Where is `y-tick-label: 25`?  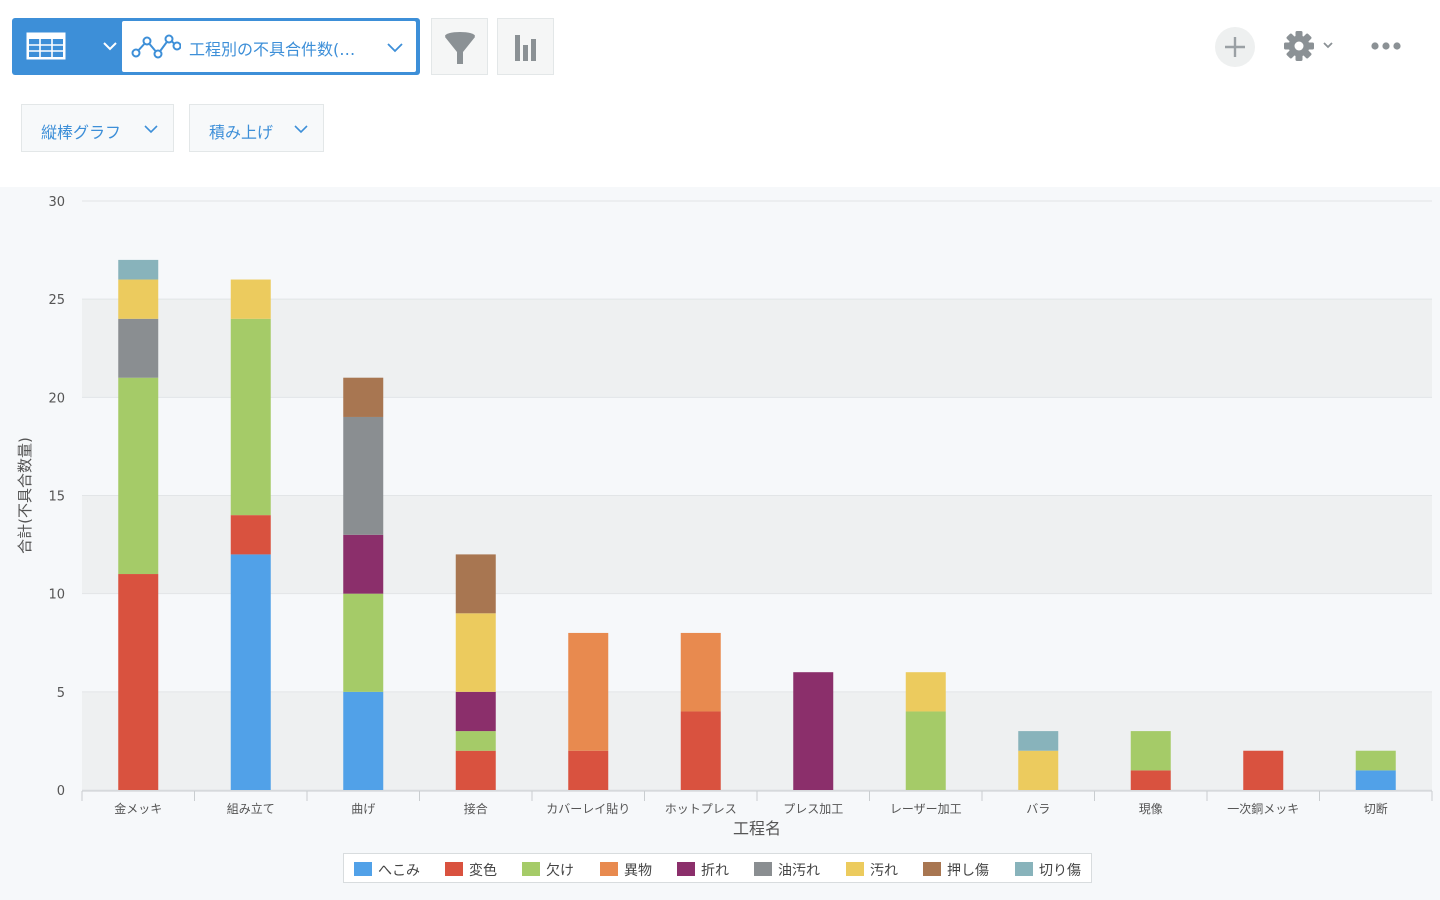
y-tick-label: 25 is located at coordinates (56, 300).